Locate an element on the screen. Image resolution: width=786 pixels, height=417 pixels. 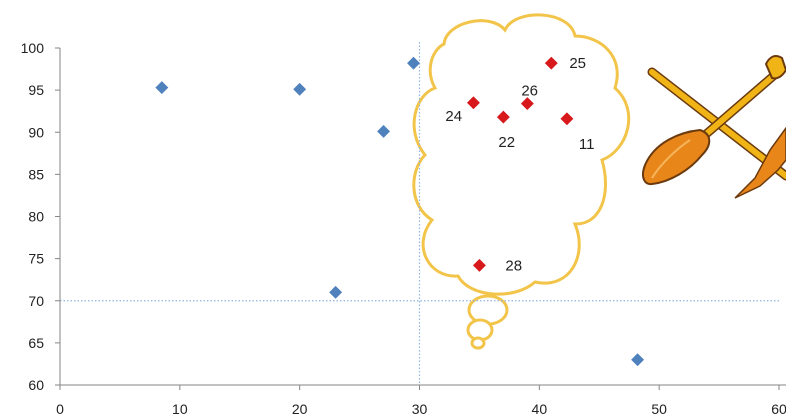
x-tick-label: 50 is located at coordinates (659, 409).